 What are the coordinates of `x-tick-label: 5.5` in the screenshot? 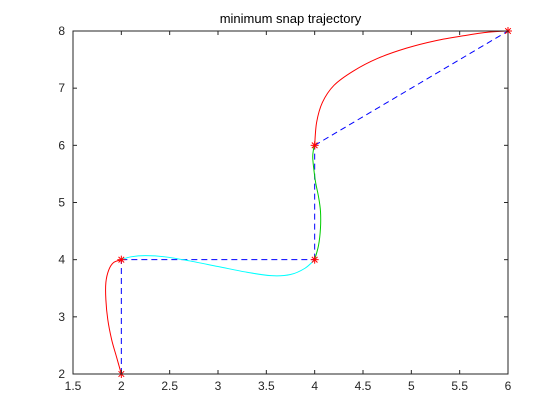 It's located at (459, 386).